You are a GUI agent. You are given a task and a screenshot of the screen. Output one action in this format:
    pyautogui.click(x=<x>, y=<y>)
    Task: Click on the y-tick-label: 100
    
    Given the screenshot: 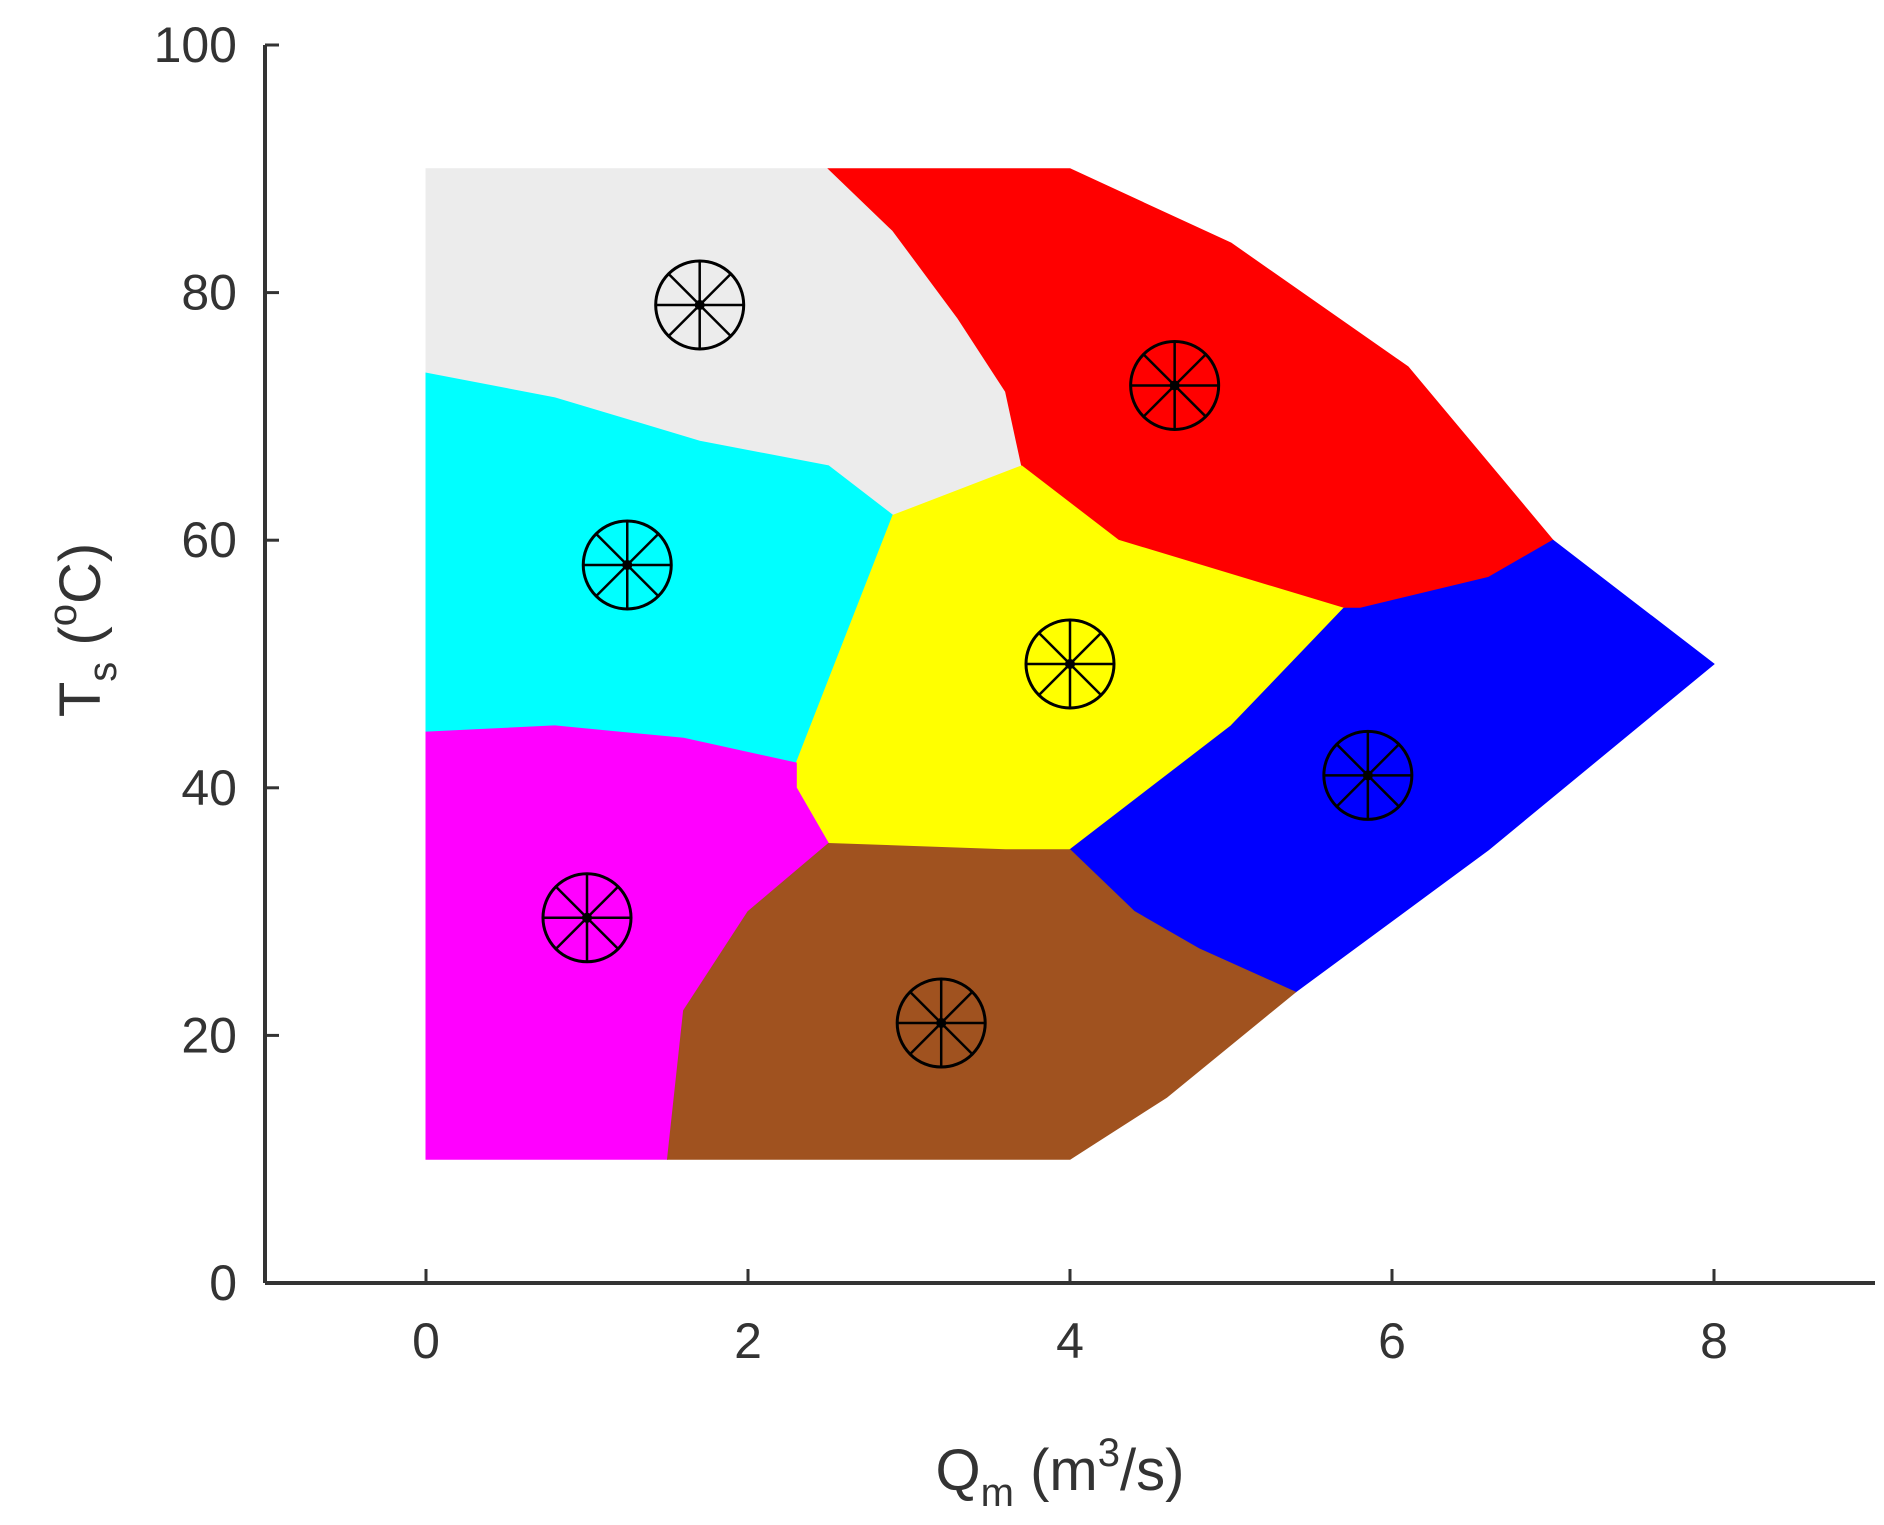 What is the action you would take?
    pyautogui.click(x=195, y=45)
    